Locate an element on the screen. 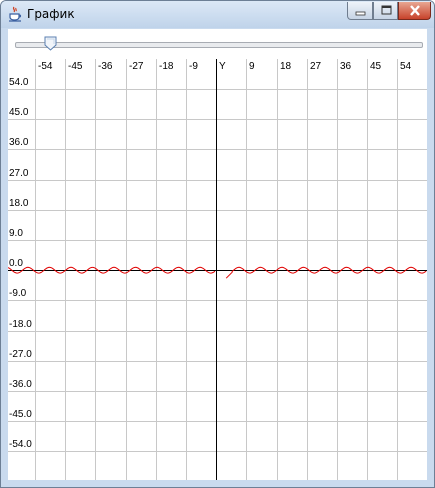  x-tick-label: -27 is located at coordinates (136, 66).